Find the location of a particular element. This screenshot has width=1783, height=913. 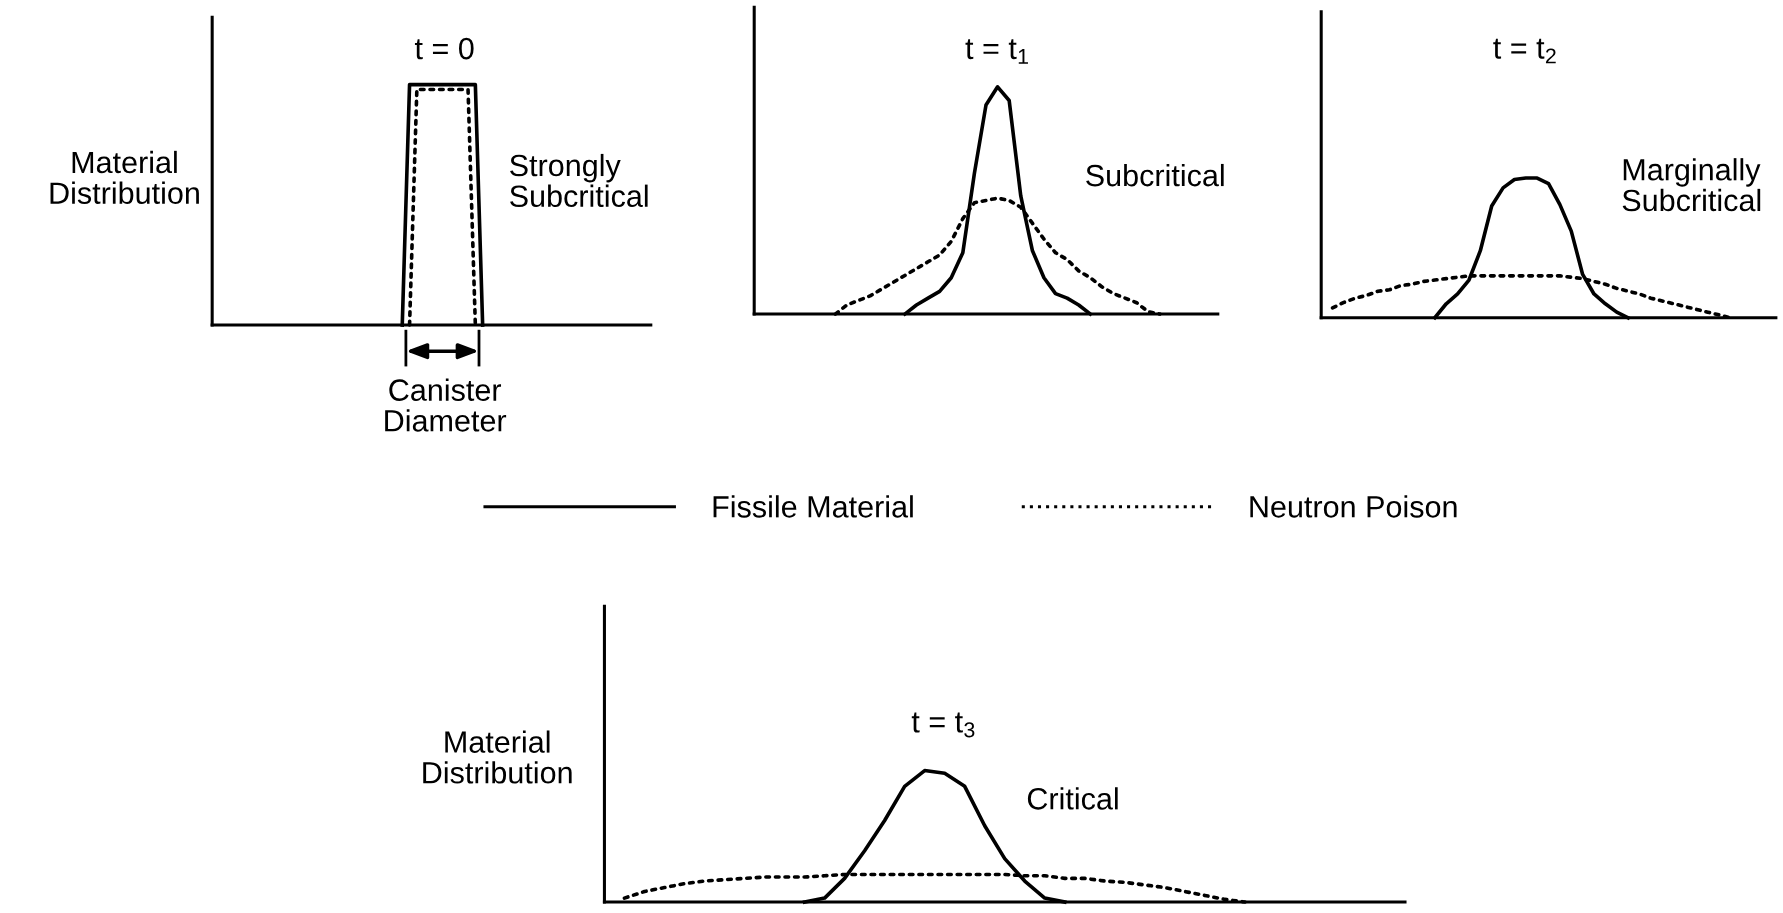

annotation: Marginally Subcritical is located at coordinates (1691, 185).